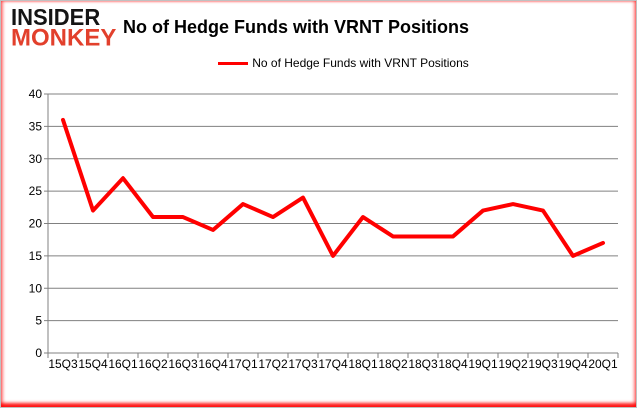 The width and height of the screenshot is (637, 408). What do you see at coordinates (63, 364) in the screenshot?
I see `x-tick-label: 15Q3` at bounding box center [63, 364].